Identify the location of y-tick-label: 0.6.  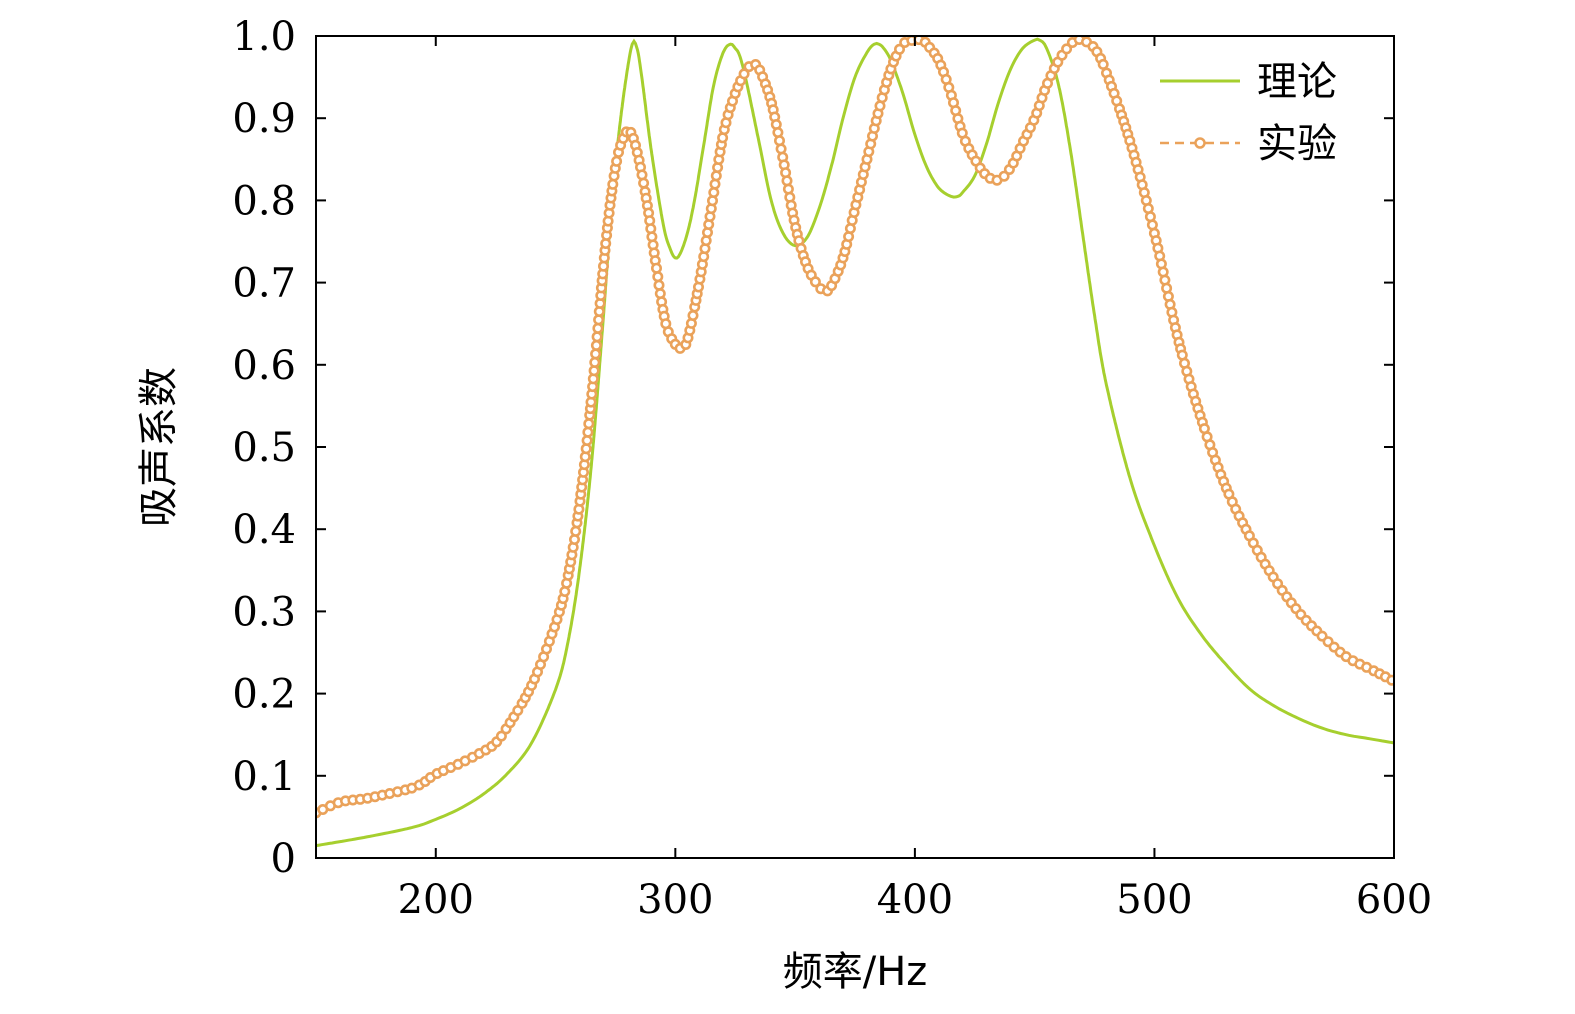
(264, 366).